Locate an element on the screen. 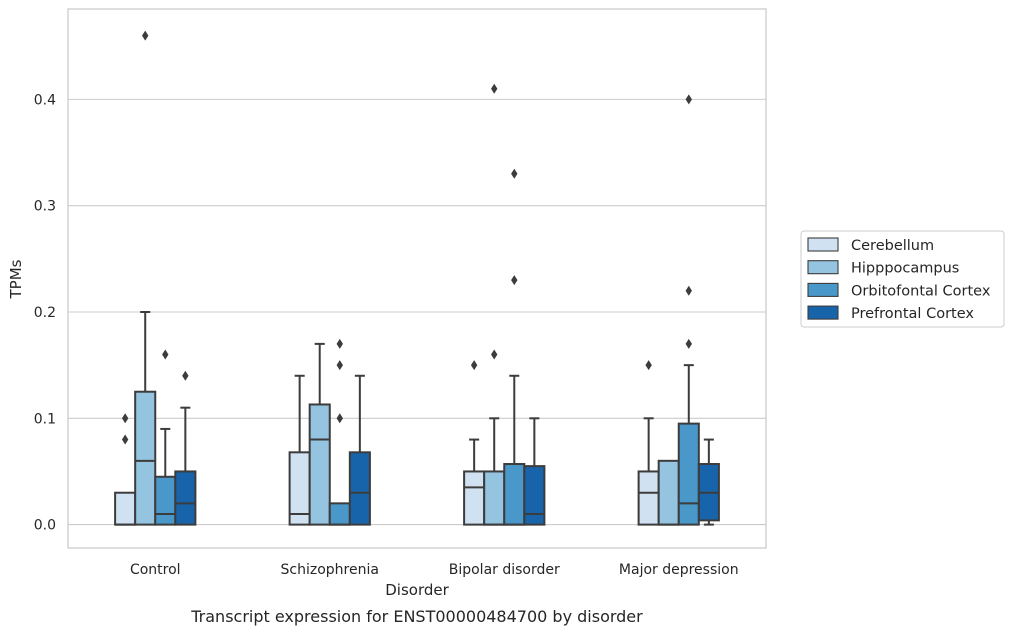 The width and height of the screenshot is (1014, 634). y-axis-title: TPMs is located at coordinates (16, 279).